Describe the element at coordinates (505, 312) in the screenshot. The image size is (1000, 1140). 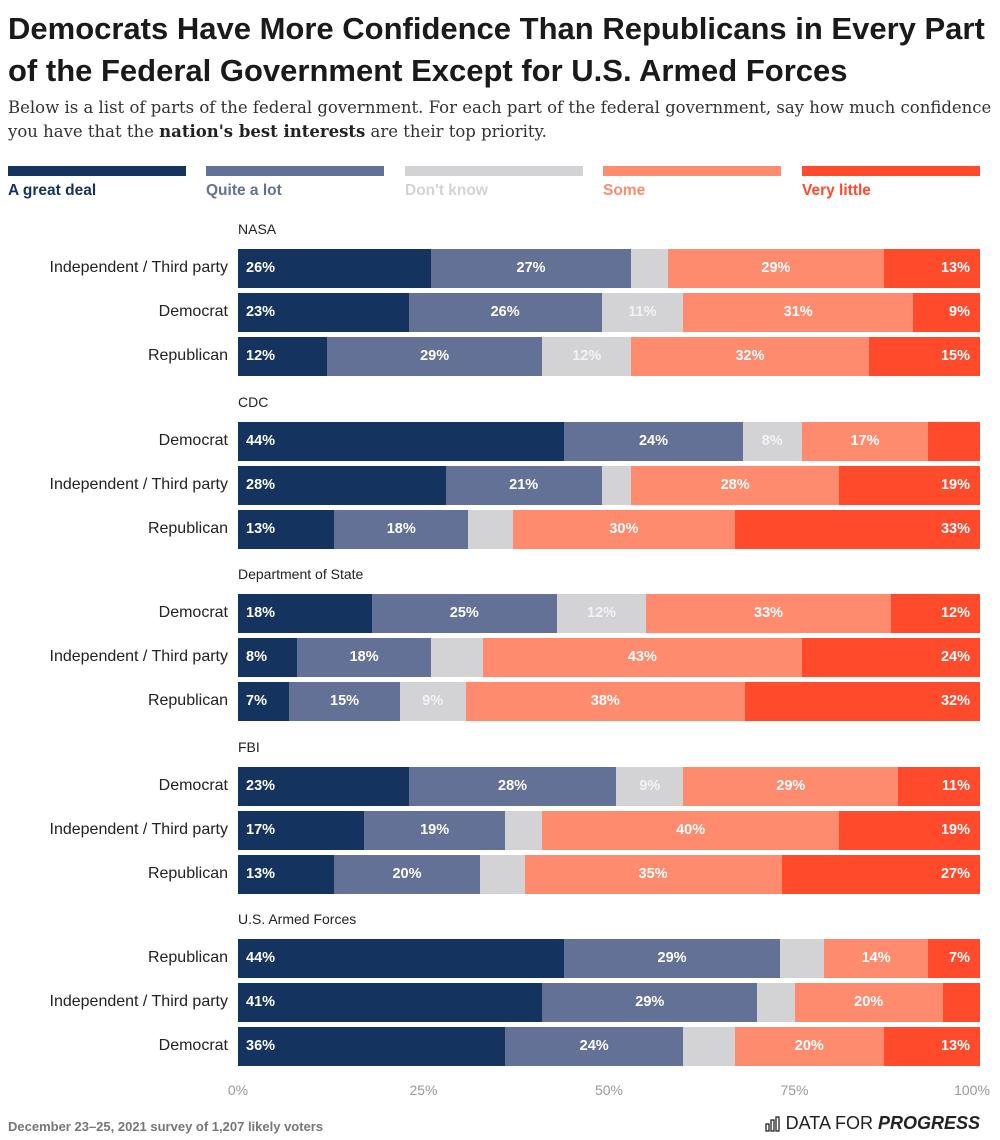
I see `data-label: 26%` at that location.